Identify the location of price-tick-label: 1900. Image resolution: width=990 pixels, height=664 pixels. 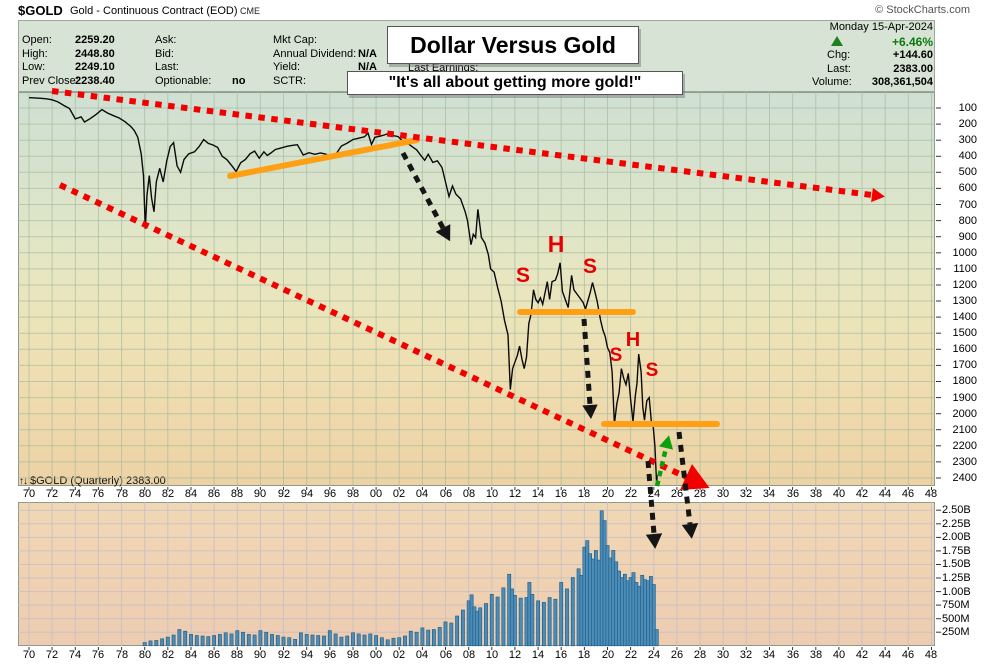
(964, 398).